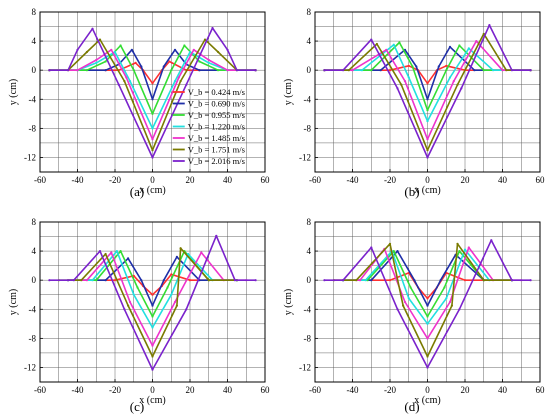  Describe the element at coordinates (216, 104) in the screenshot. I see `legend-entry: V_b = 0.690 m/s` at that location.